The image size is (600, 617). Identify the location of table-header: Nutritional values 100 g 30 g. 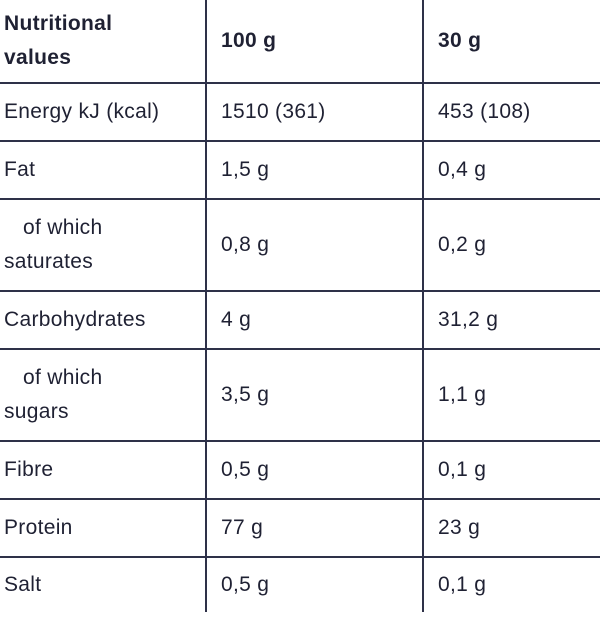
(300, 42).